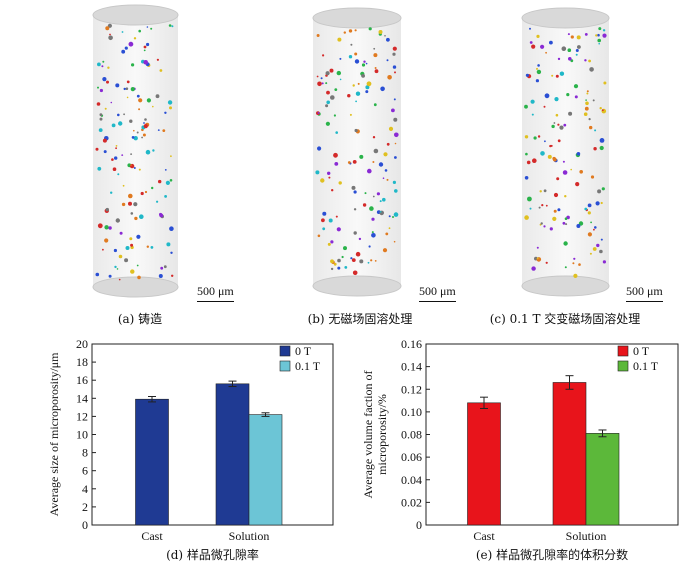 This screenshot has height=572, width=700. I want to click on y-tick-label: 0, so click(419, 525).